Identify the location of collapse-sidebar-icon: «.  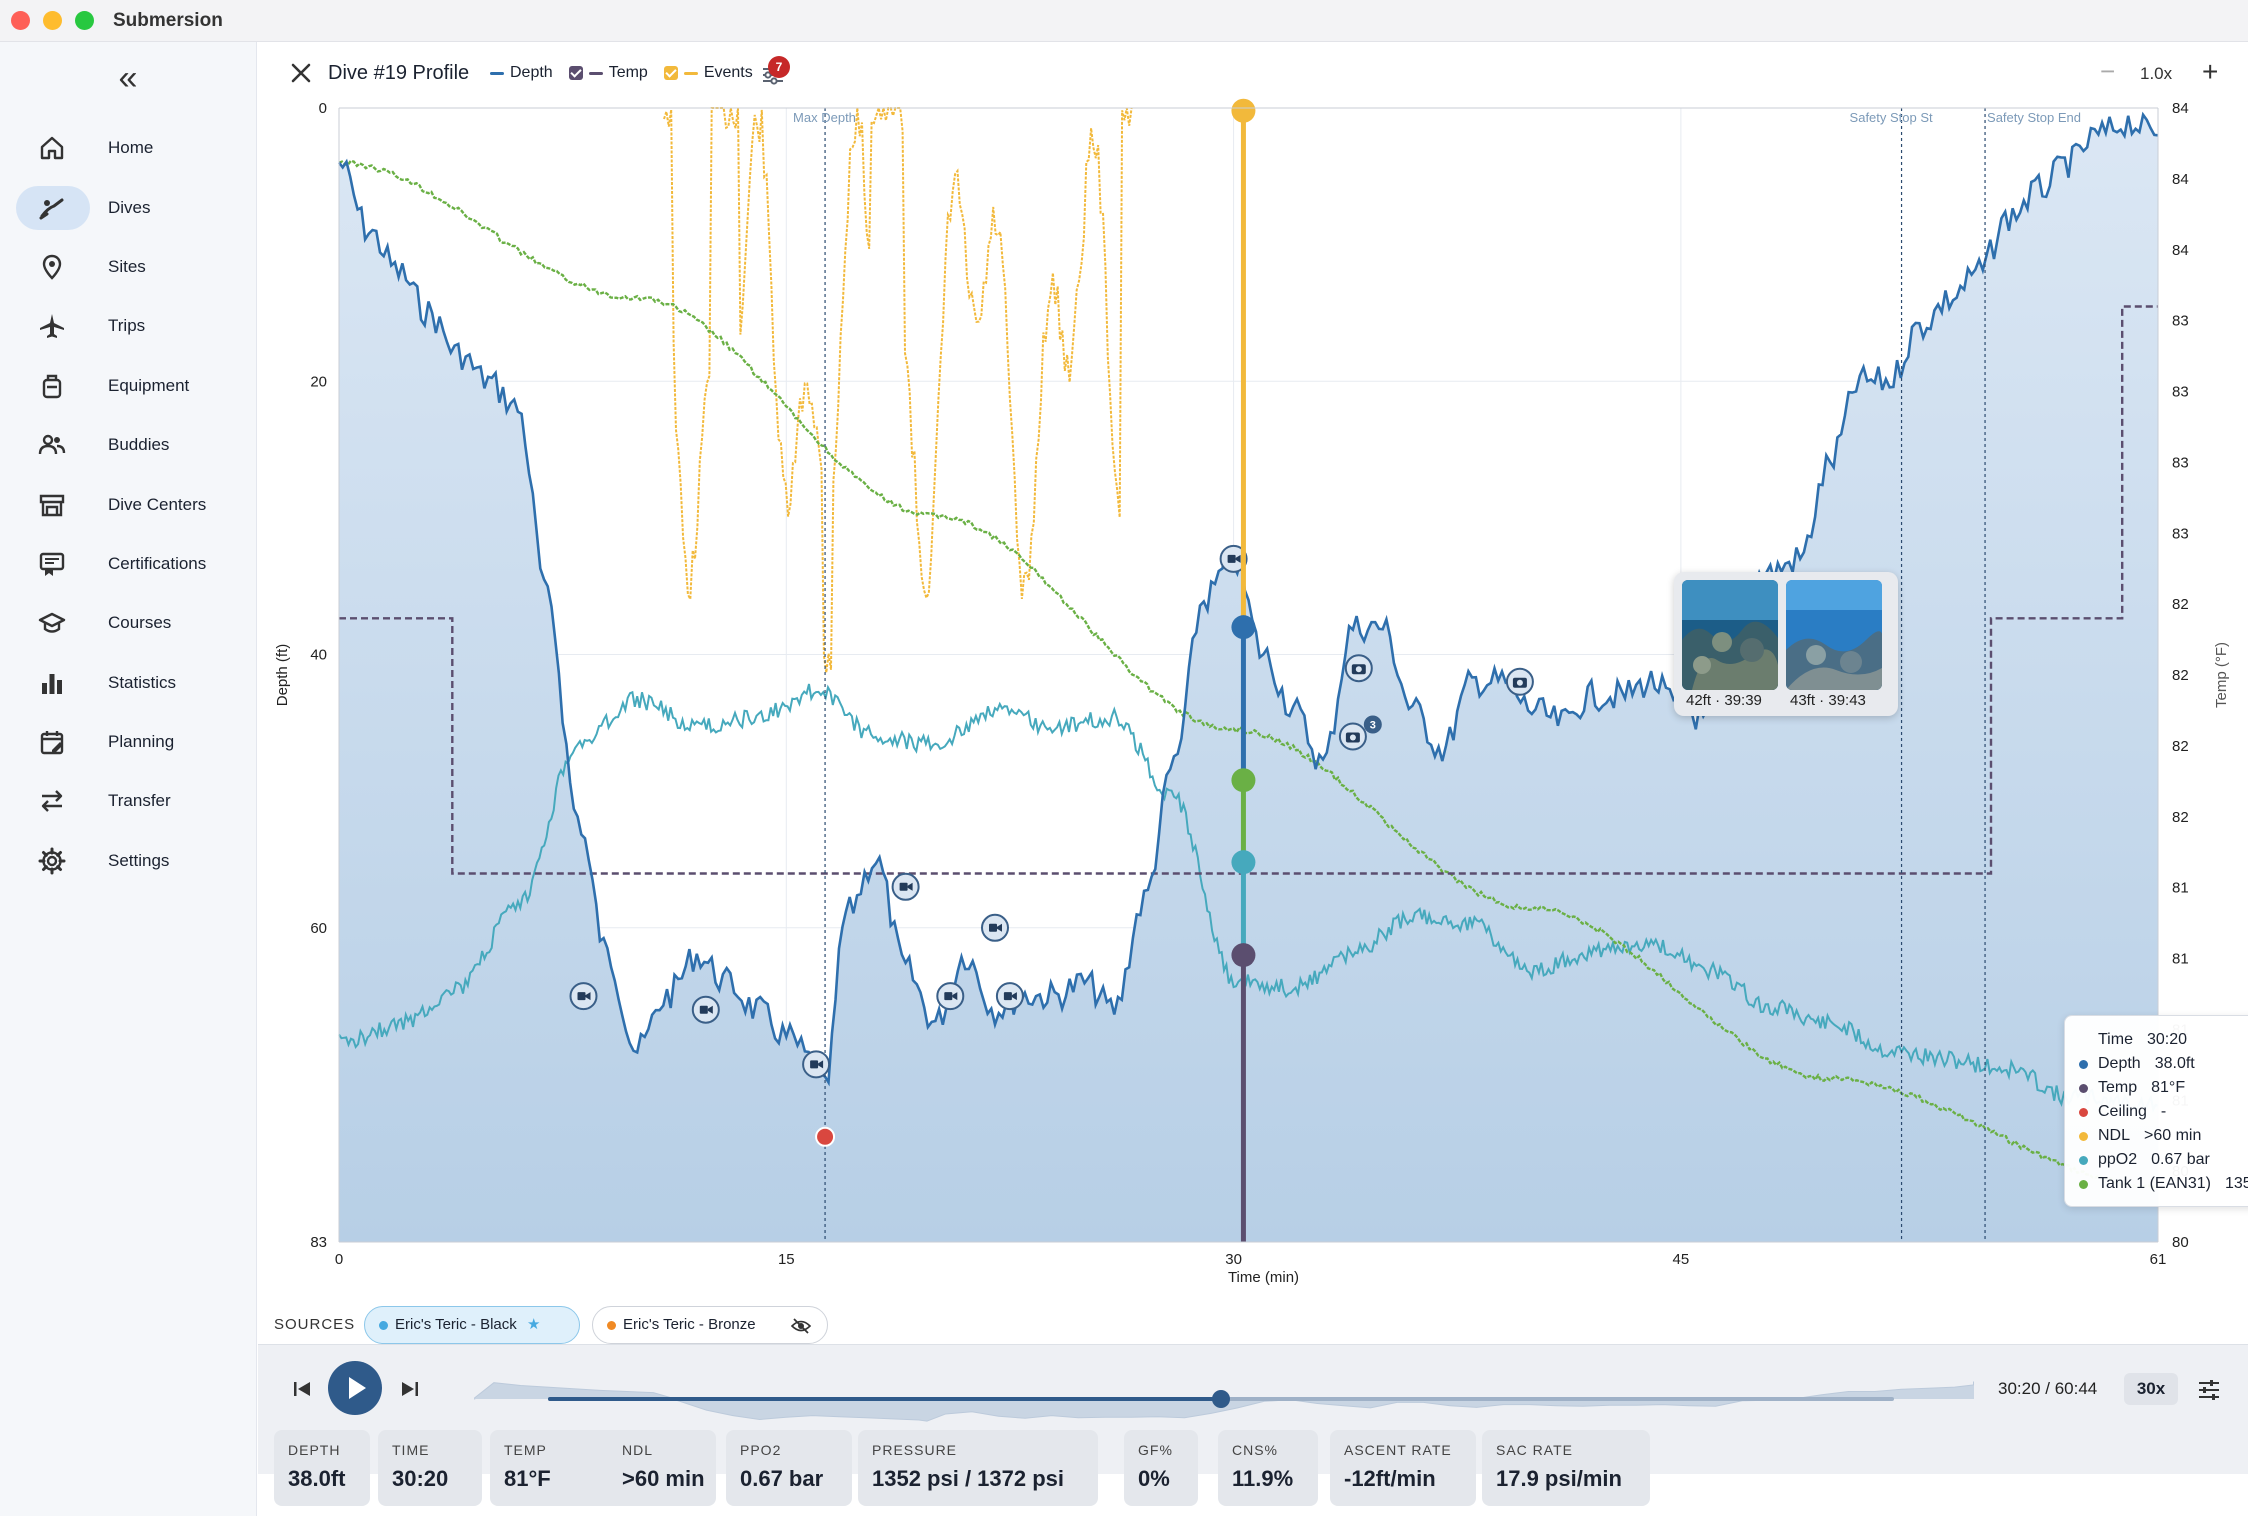
(128, 78).